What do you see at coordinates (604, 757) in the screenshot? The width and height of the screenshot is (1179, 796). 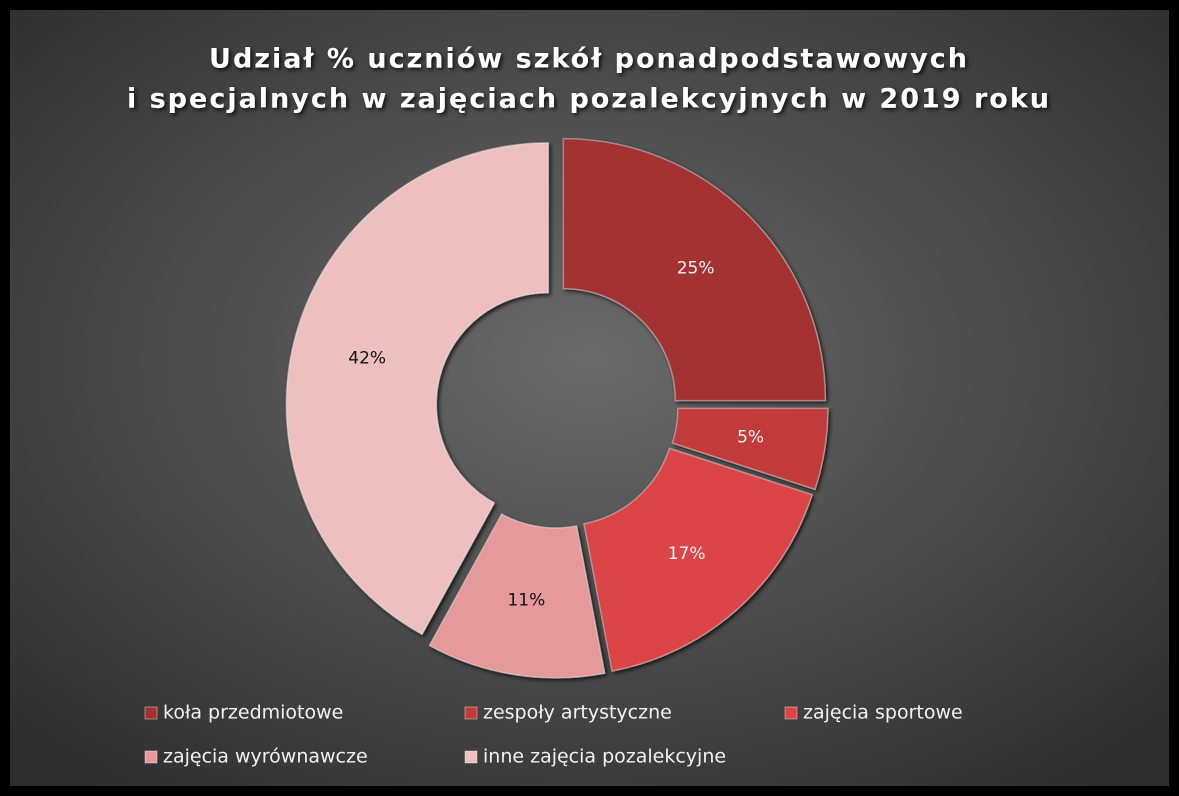 I see `legend-label: inne zajęcia pozalekcyjne` at bounding box center [604, 757].